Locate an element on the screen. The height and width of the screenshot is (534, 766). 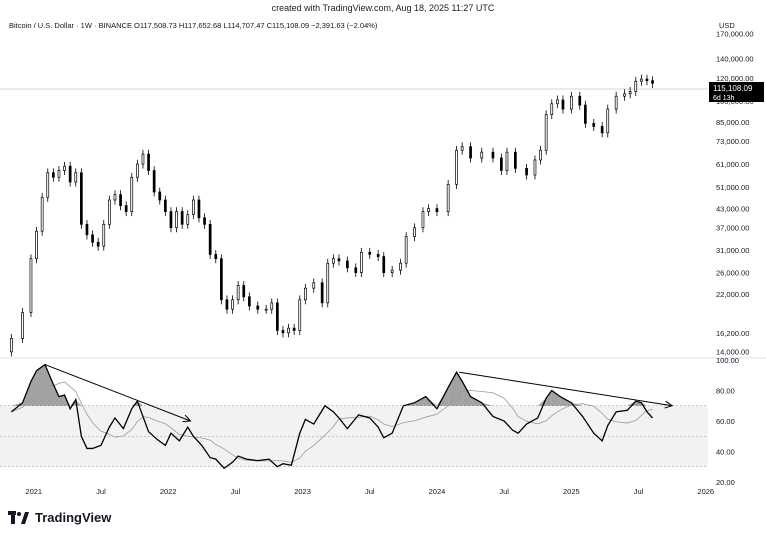
tradingview-logo: TradingView is located at coordinates (59, 517).